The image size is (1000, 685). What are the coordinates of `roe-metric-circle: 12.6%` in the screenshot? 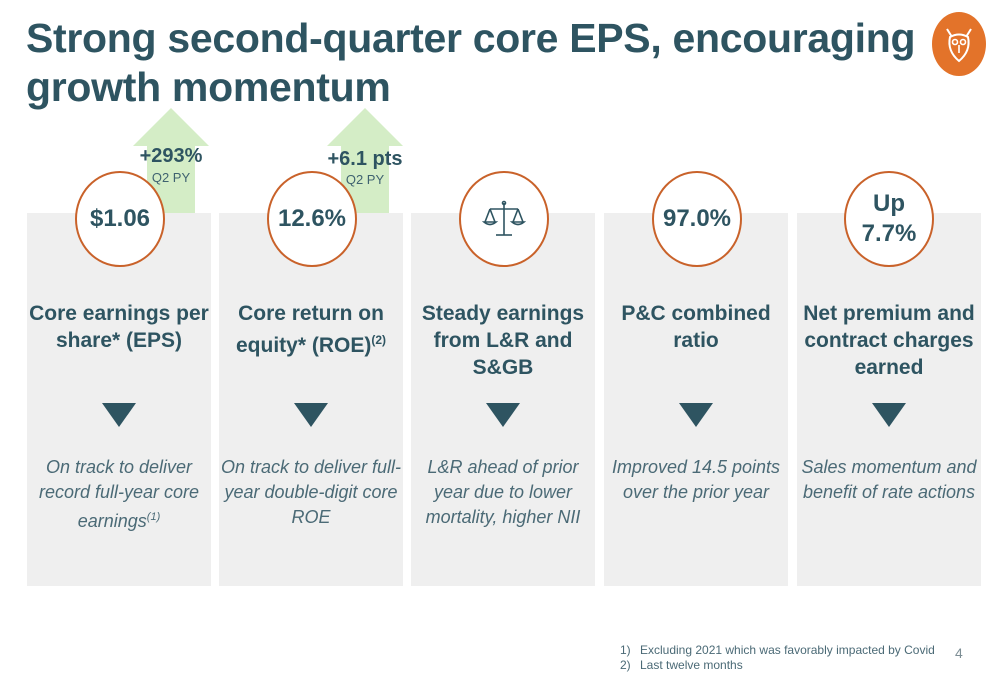 It's located at (312, 219).